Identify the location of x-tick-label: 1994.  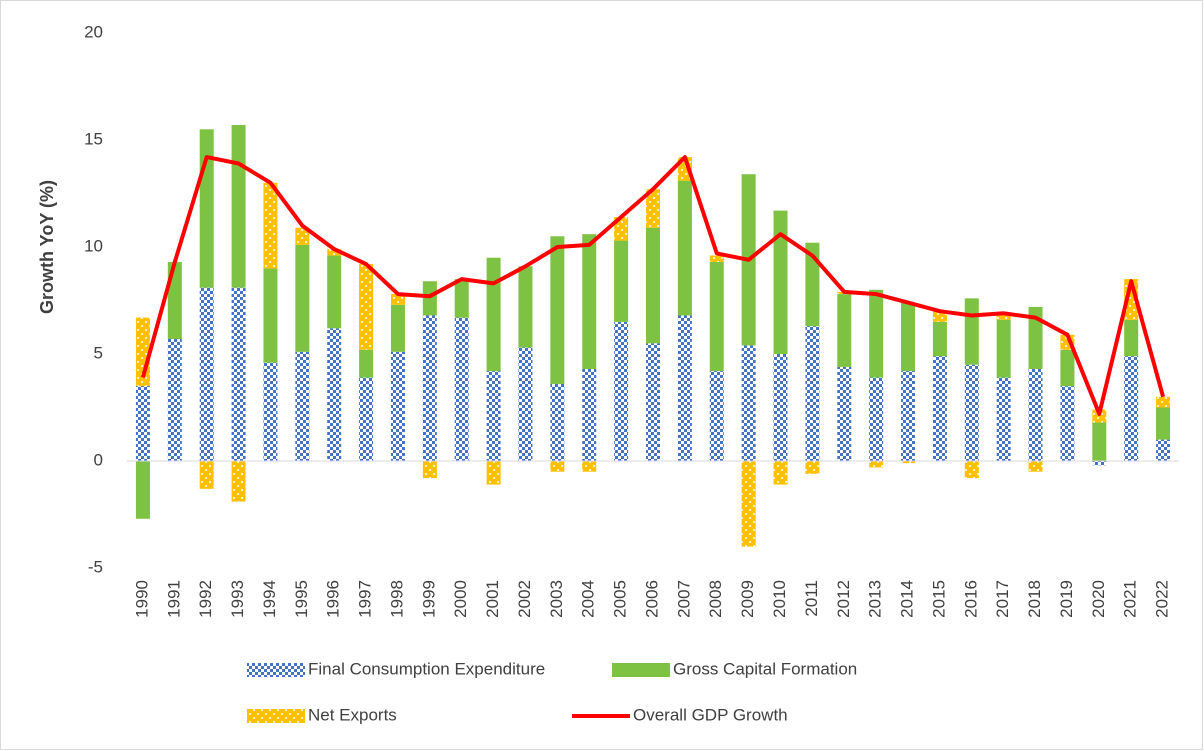
(269, 599).